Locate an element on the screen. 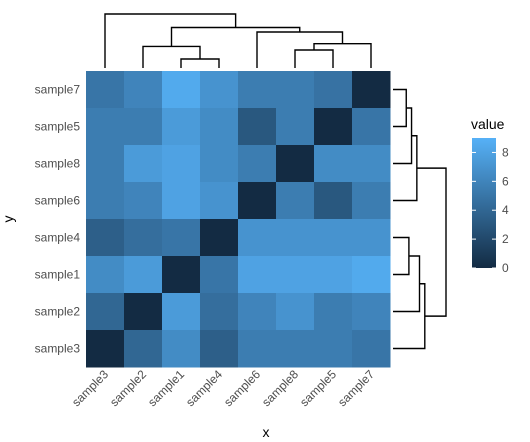 The width and height of the screenshot is (530, 442). column-dendrogram is located at coordinates (238, 40).